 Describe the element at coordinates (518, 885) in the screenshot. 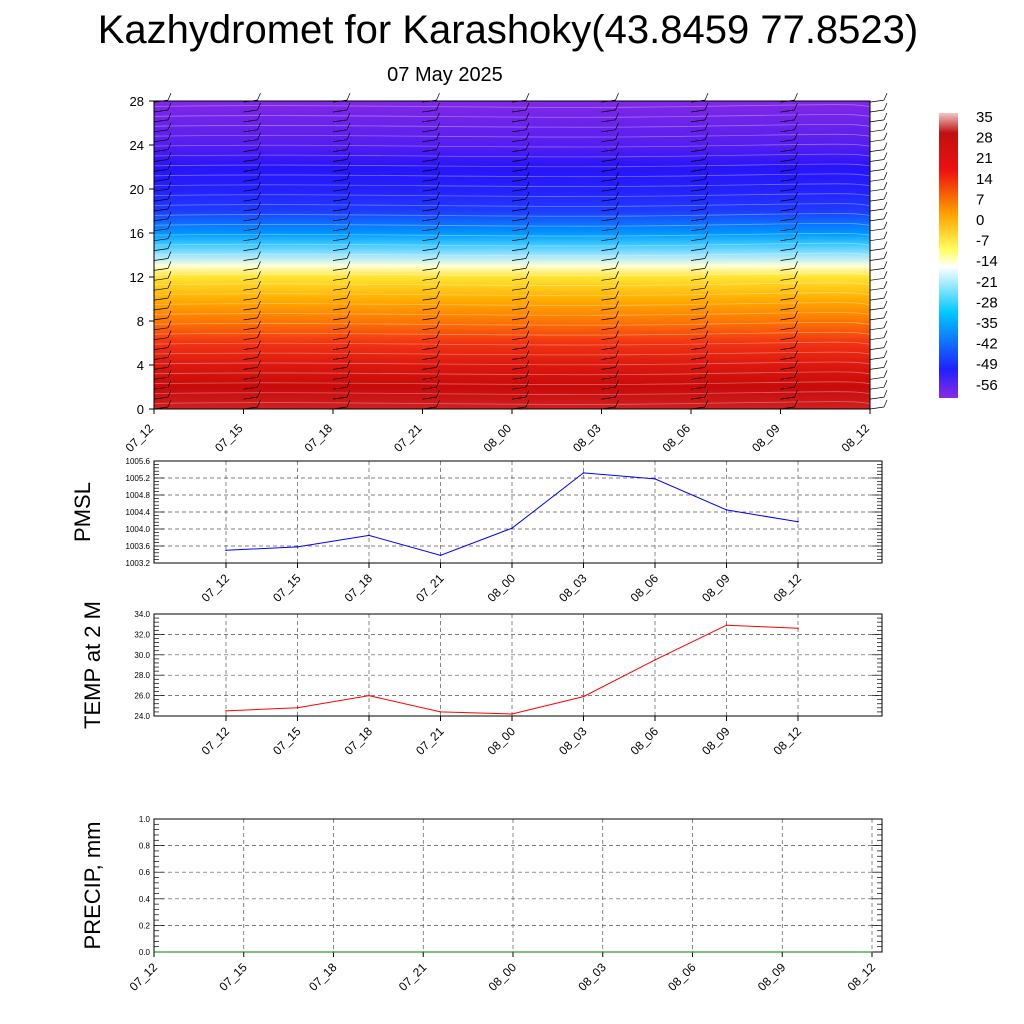

I see `panel-frame` at that location.